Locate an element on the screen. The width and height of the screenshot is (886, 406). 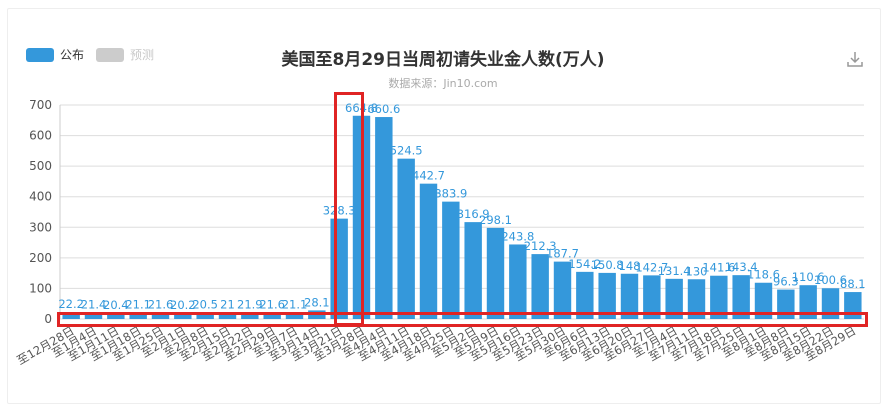
data-label: 660.6 is located at coordinates (383, 109).